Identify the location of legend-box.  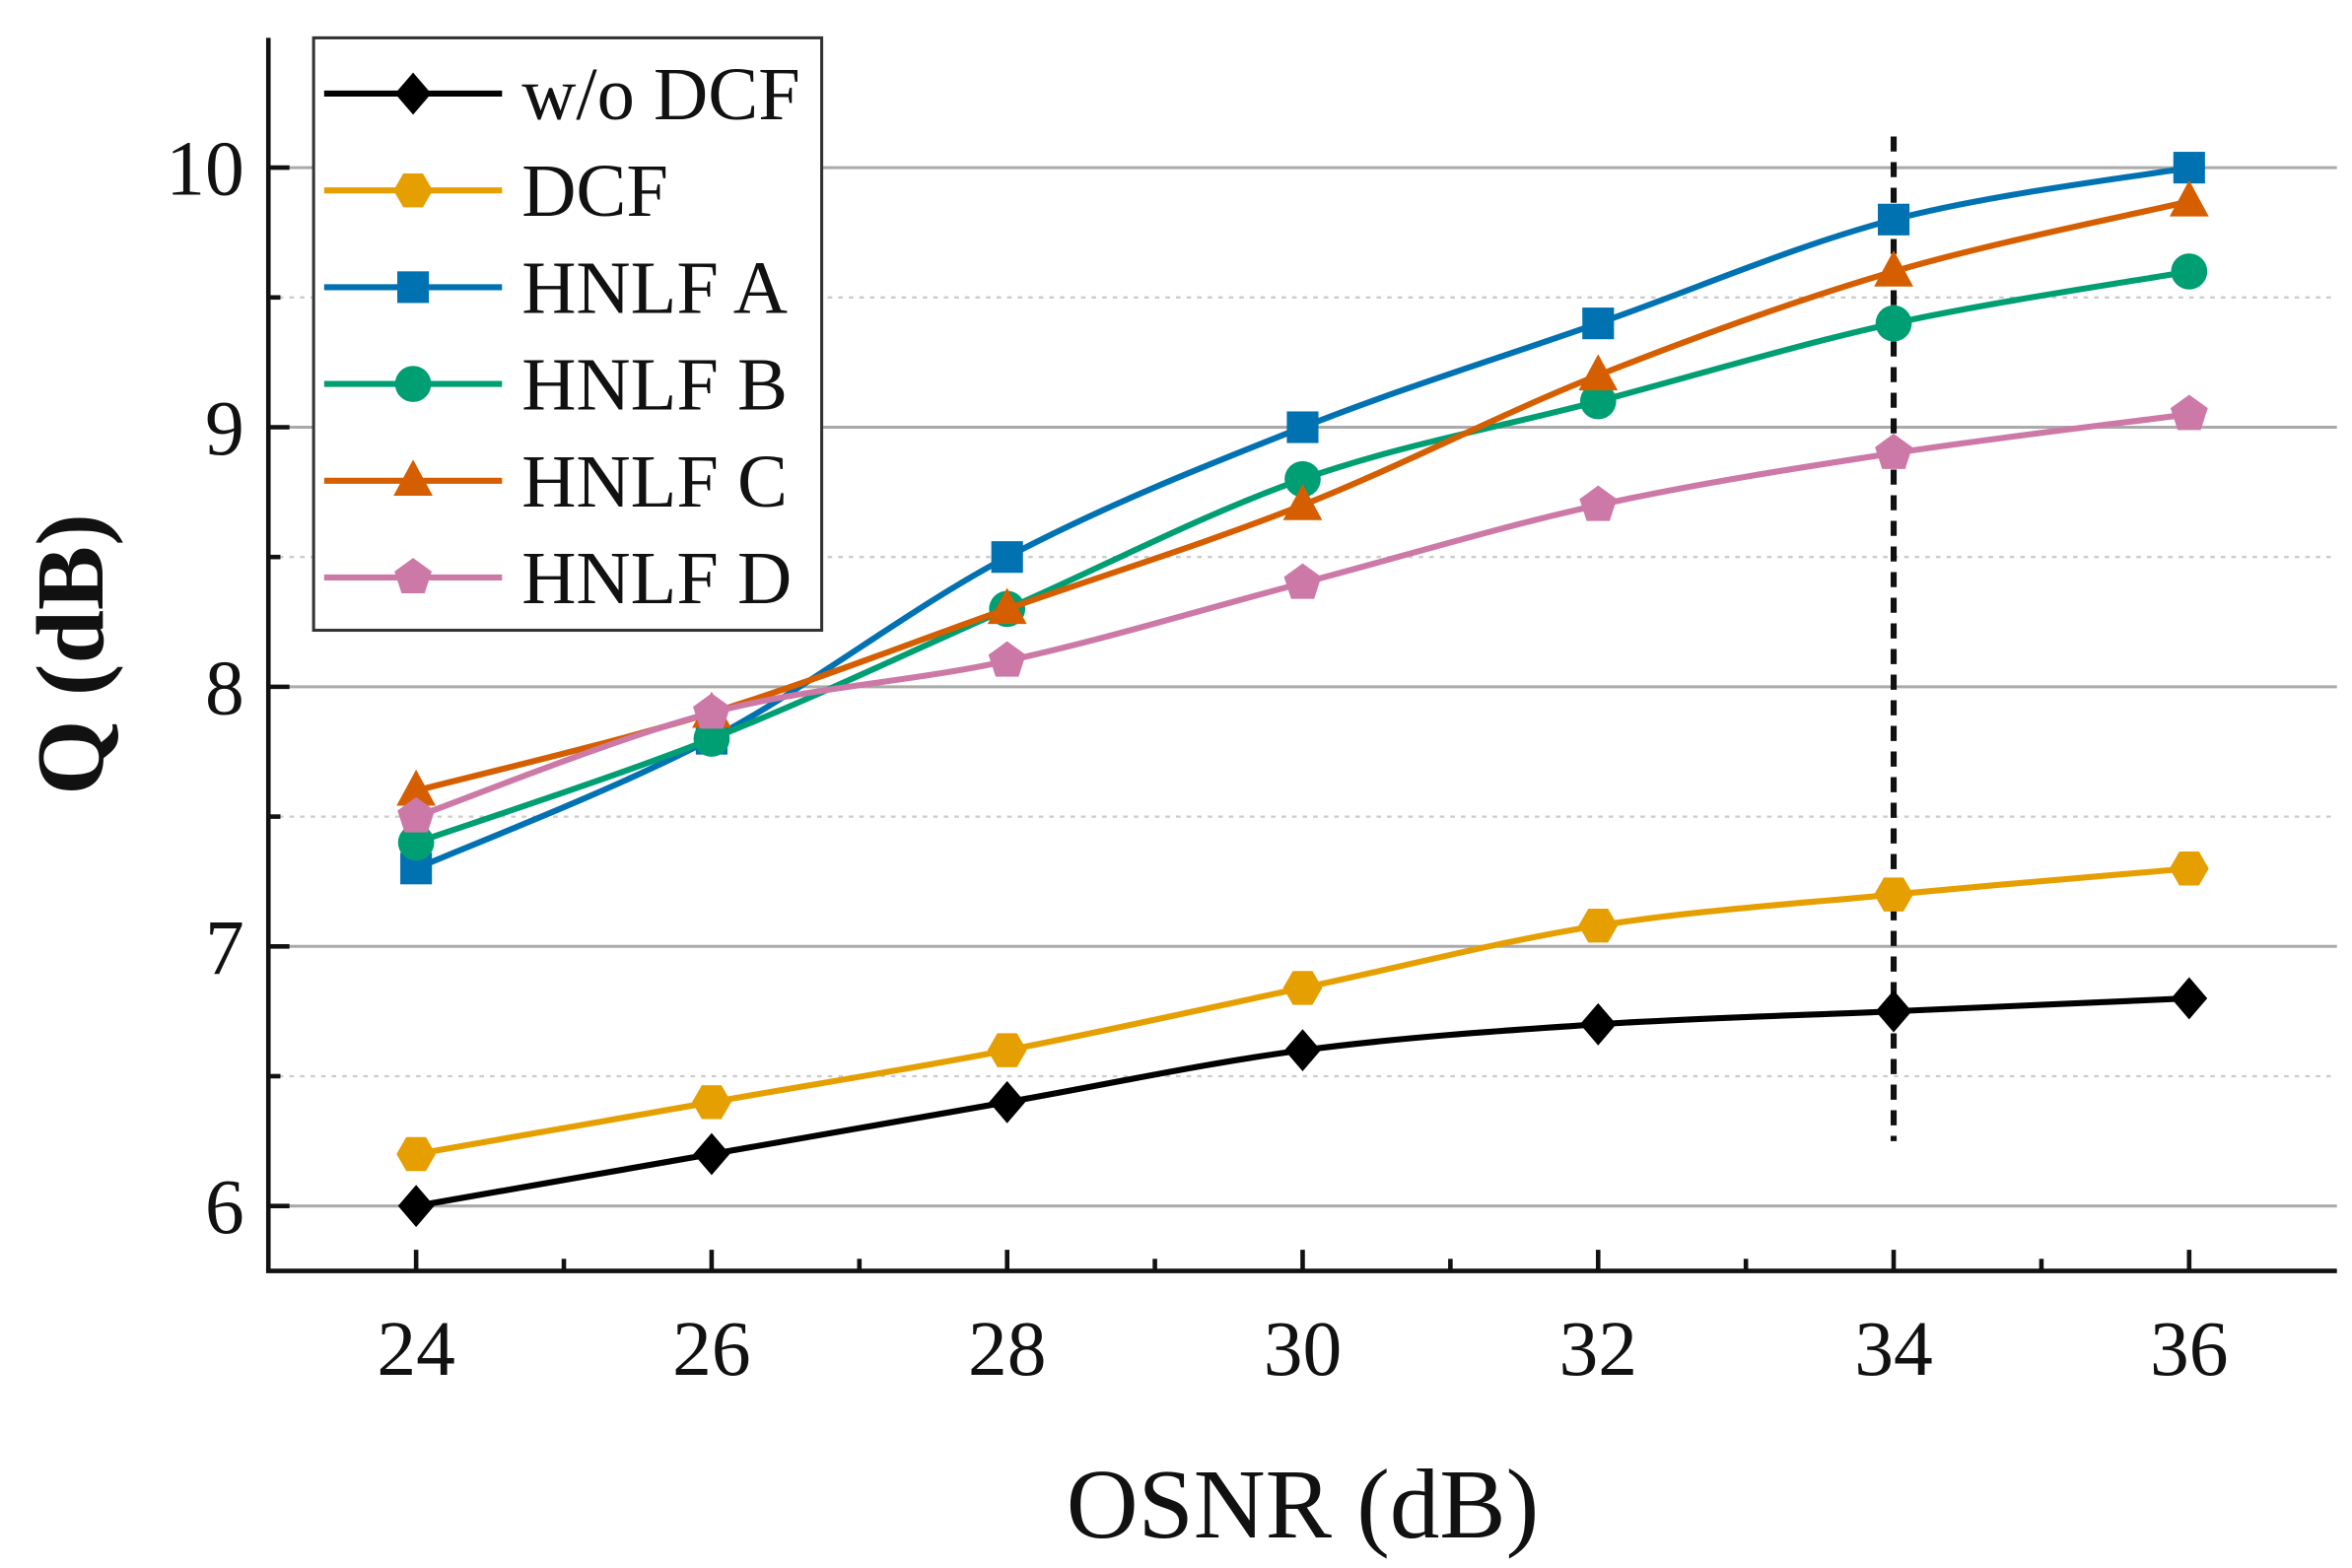
(567, 334).